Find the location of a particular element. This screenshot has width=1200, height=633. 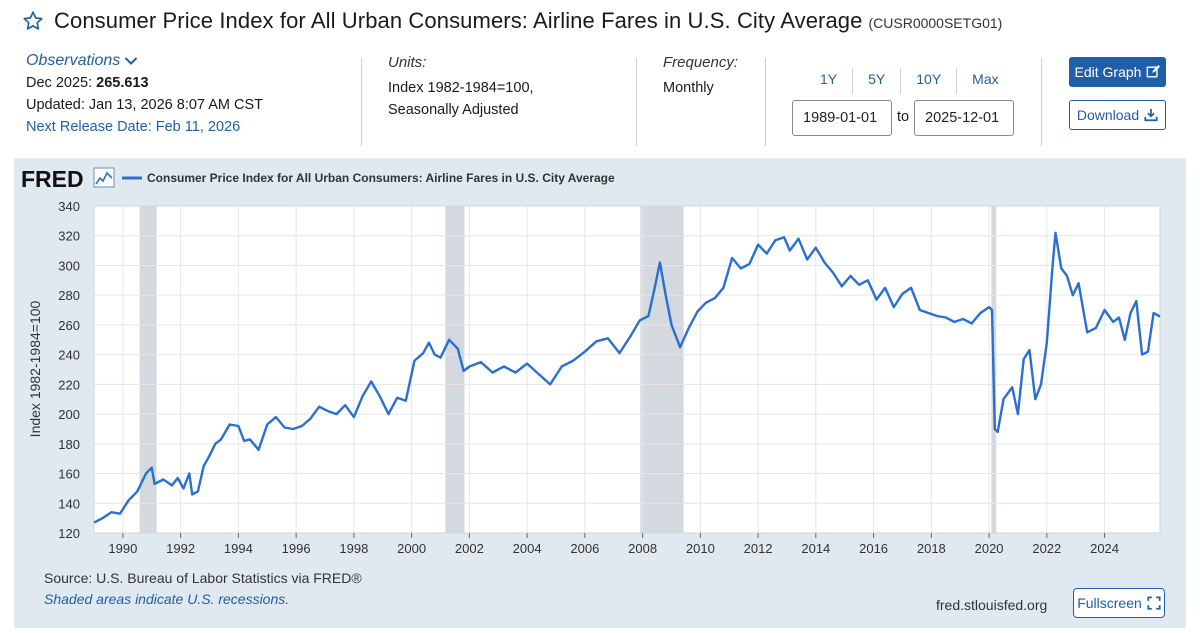

y-tick-label: 280 is located at coordinates (69, 295).